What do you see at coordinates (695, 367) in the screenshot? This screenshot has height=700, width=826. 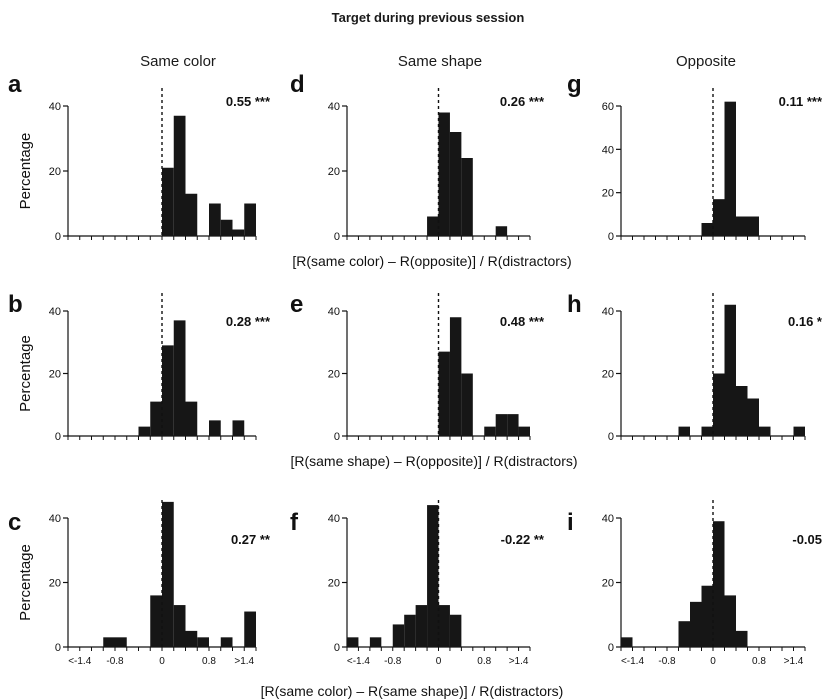 I see `panel-h: h 0 20 40 0.16 *` at bounding box center [695, 367].